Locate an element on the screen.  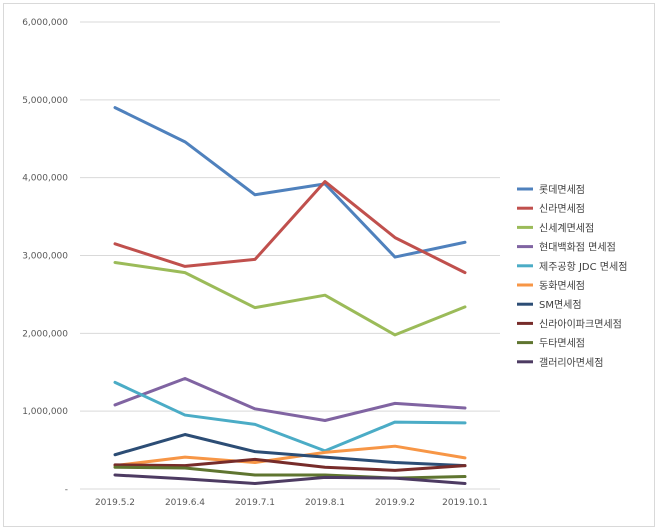
legend-label: 신라면세점 is located at coordinates (562, 209).